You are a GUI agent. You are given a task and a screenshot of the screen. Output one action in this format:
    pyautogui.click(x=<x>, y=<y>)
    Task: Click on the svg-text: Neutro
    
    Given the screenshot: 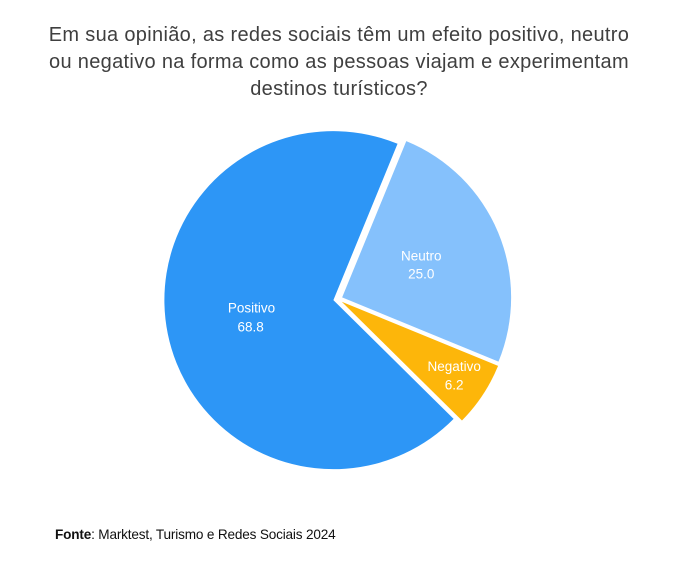 What is the action you would take?
    pyautogui.click(x=421, y=256)
    